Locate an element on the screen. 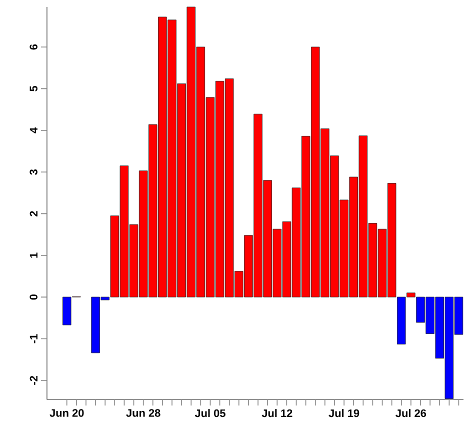  x-tick-label: Jul 19 is located at coordinates (344, 413).